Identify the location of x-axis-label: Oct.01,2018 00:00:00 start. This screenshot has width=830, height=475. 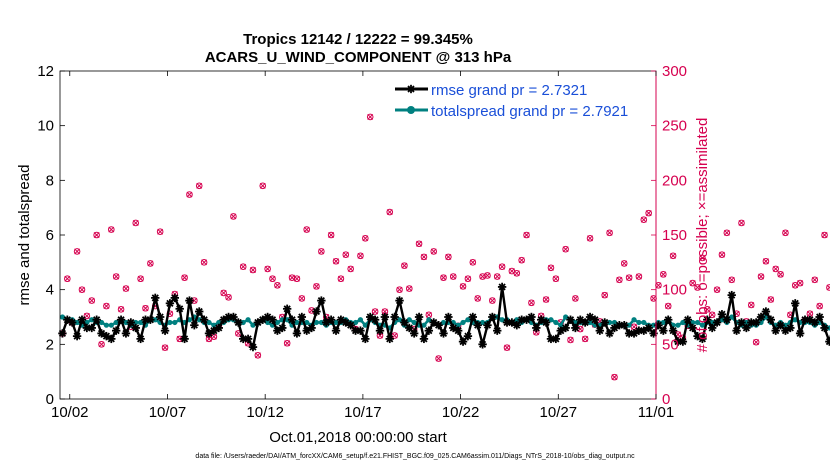
(358, 437).